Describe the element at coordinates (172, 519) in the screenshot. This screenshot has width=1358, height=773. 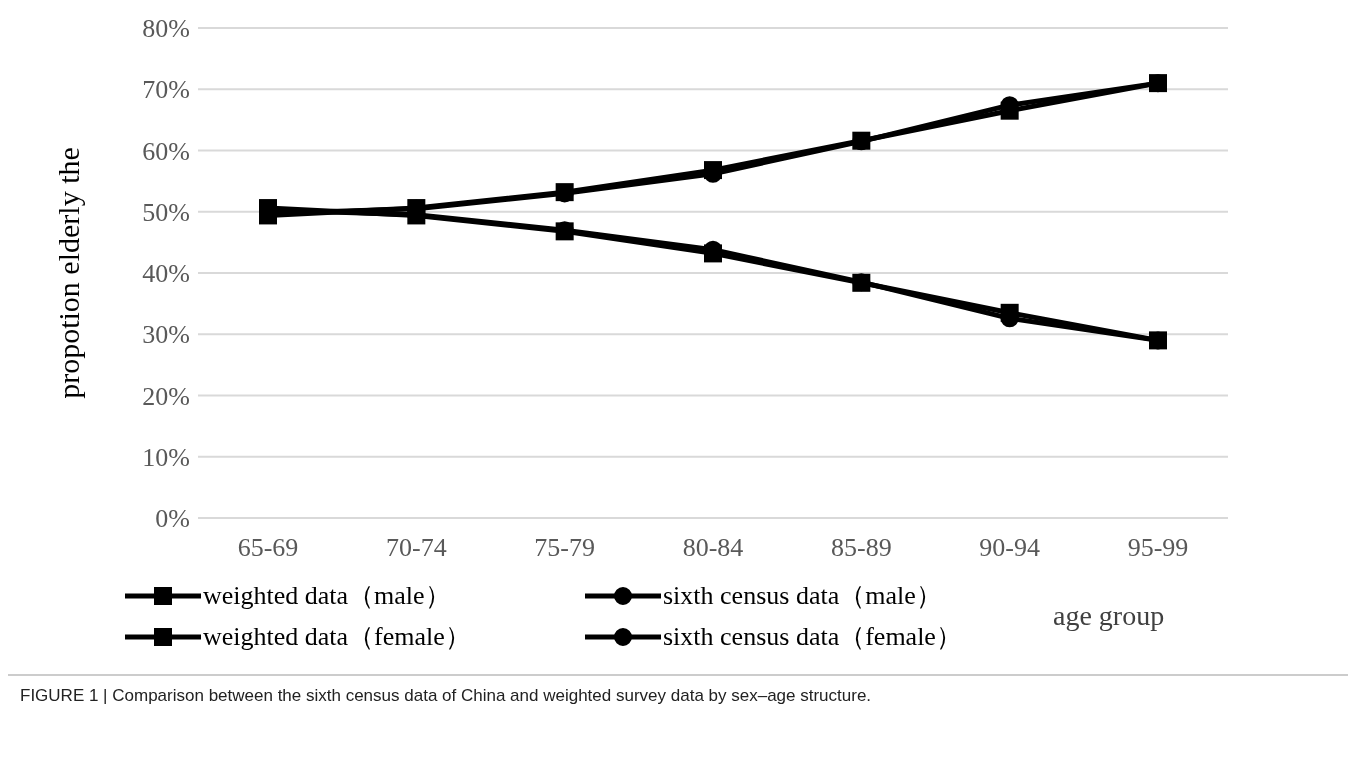
I see `y-tick-label: 0%` at that location.